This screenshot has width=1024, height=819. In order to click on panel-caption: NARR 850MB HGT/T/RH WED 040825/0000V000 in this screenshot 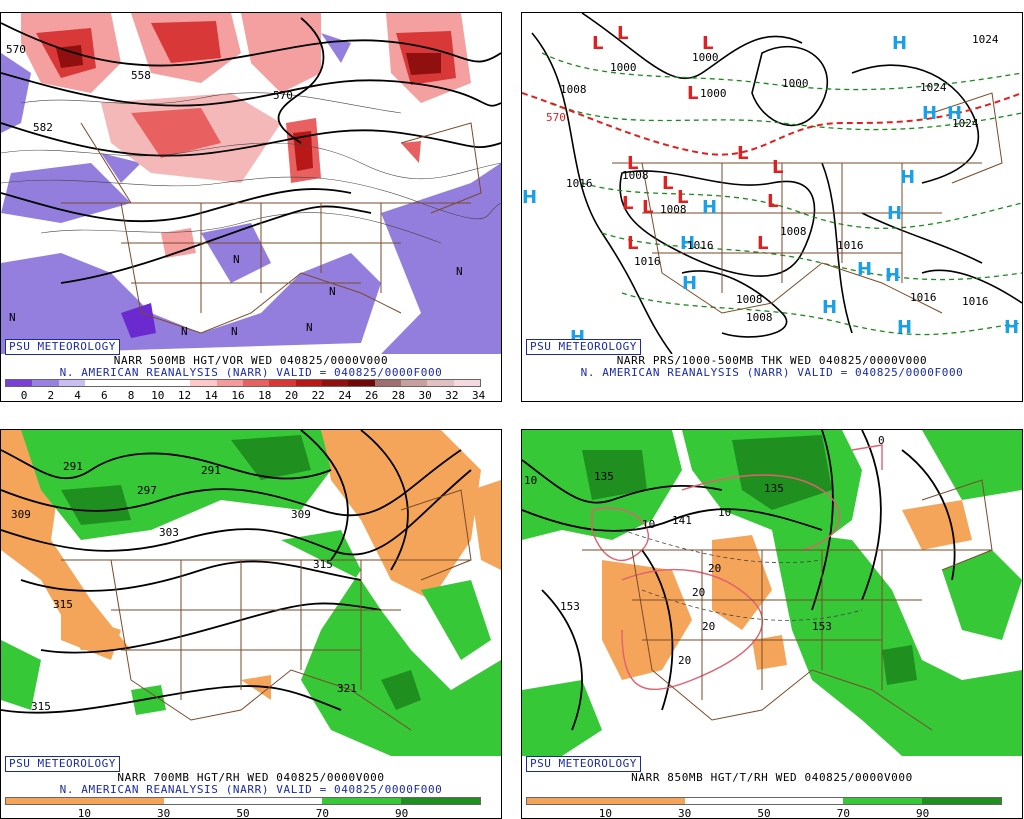, I will do `click(772, 777)`.